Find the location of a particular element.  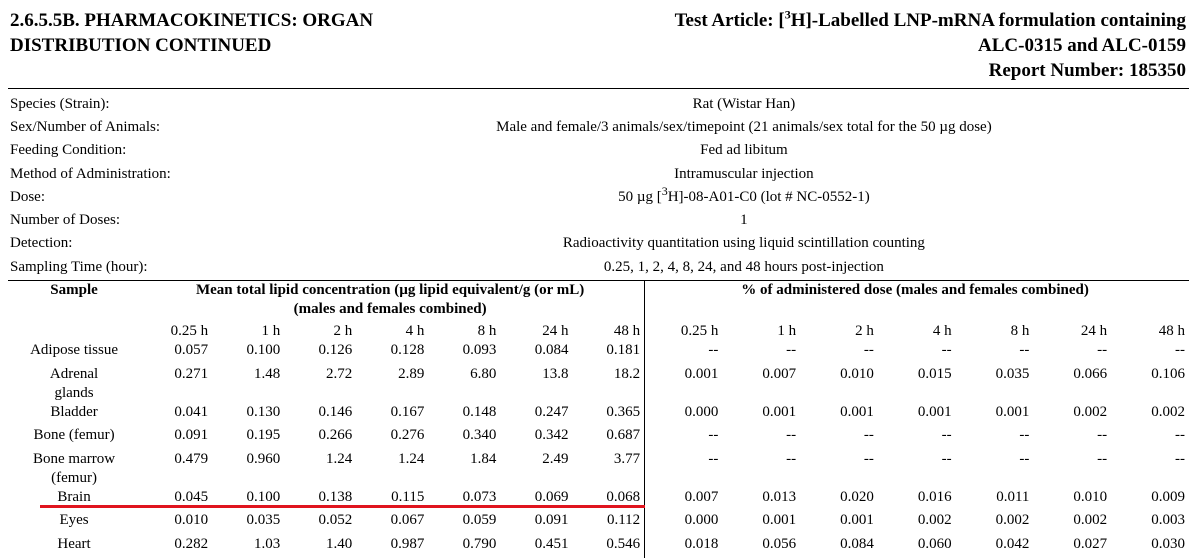

cell: 0.112 is located at coordinates (608, 523).